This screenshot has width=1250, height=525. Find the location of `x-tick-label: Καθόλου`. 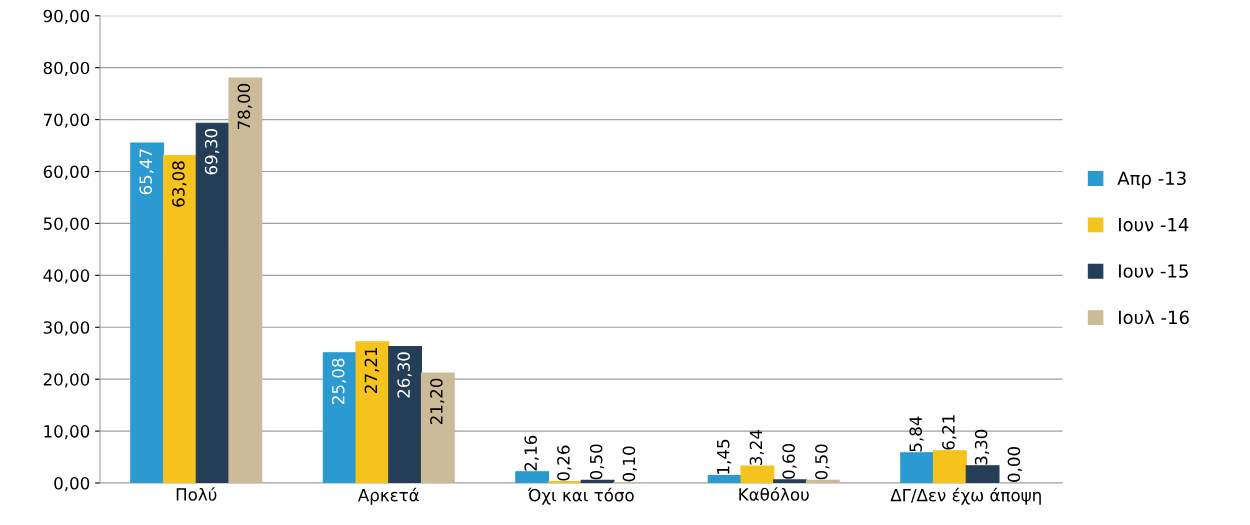

x-tick-label: Καθόλου is located at coordinates (774, 494).